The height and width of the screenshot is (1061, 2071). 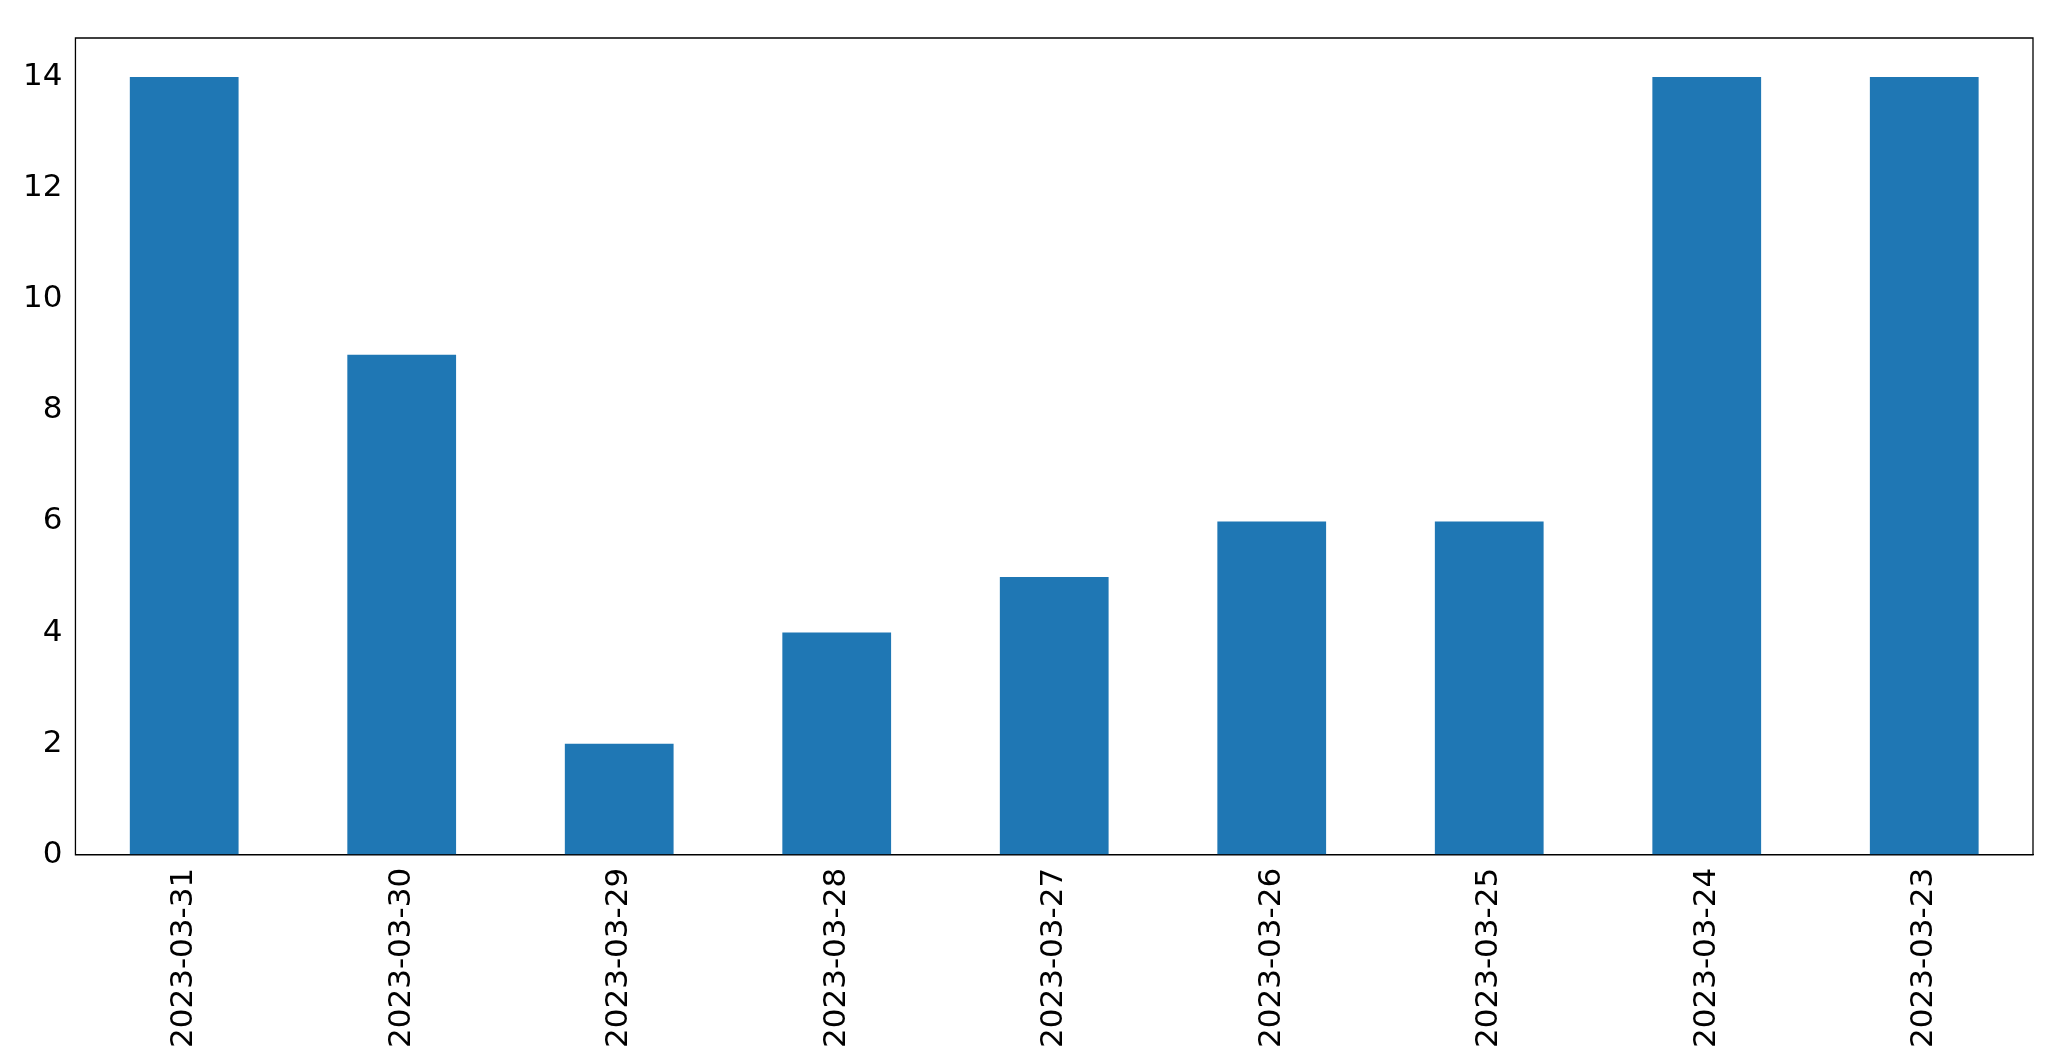 What do you see at coordinates (616, 958) in the screenshot?
I see `x-tick-label: 2023-03-29` at bounding box center [616, 958].